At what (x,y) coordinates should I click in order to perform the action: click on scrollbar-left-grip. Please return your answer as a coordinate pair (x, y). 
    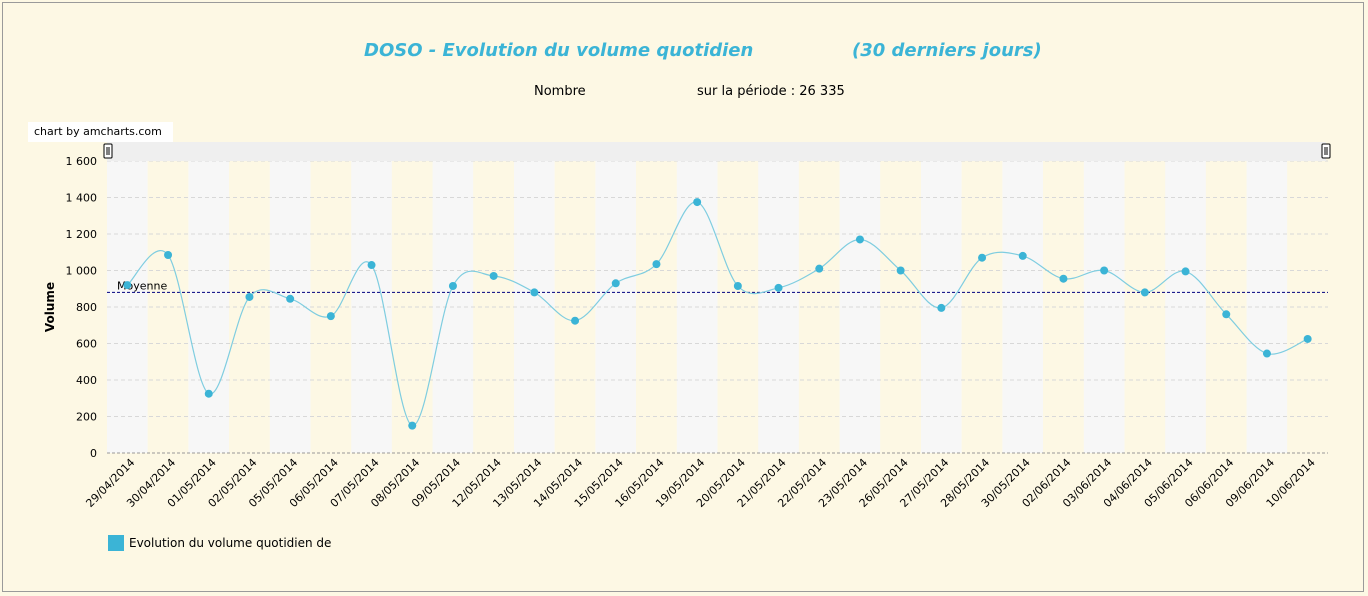
    Looking at the image, I should click on (108, 151).